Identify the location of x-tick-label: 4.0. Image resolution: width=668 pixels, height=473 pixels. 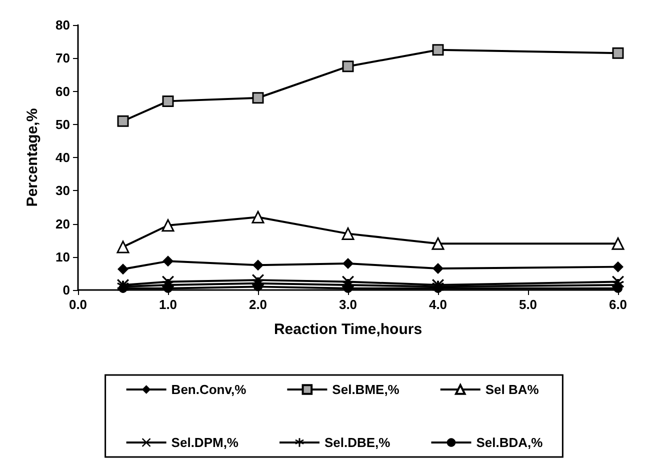
(438, 304).